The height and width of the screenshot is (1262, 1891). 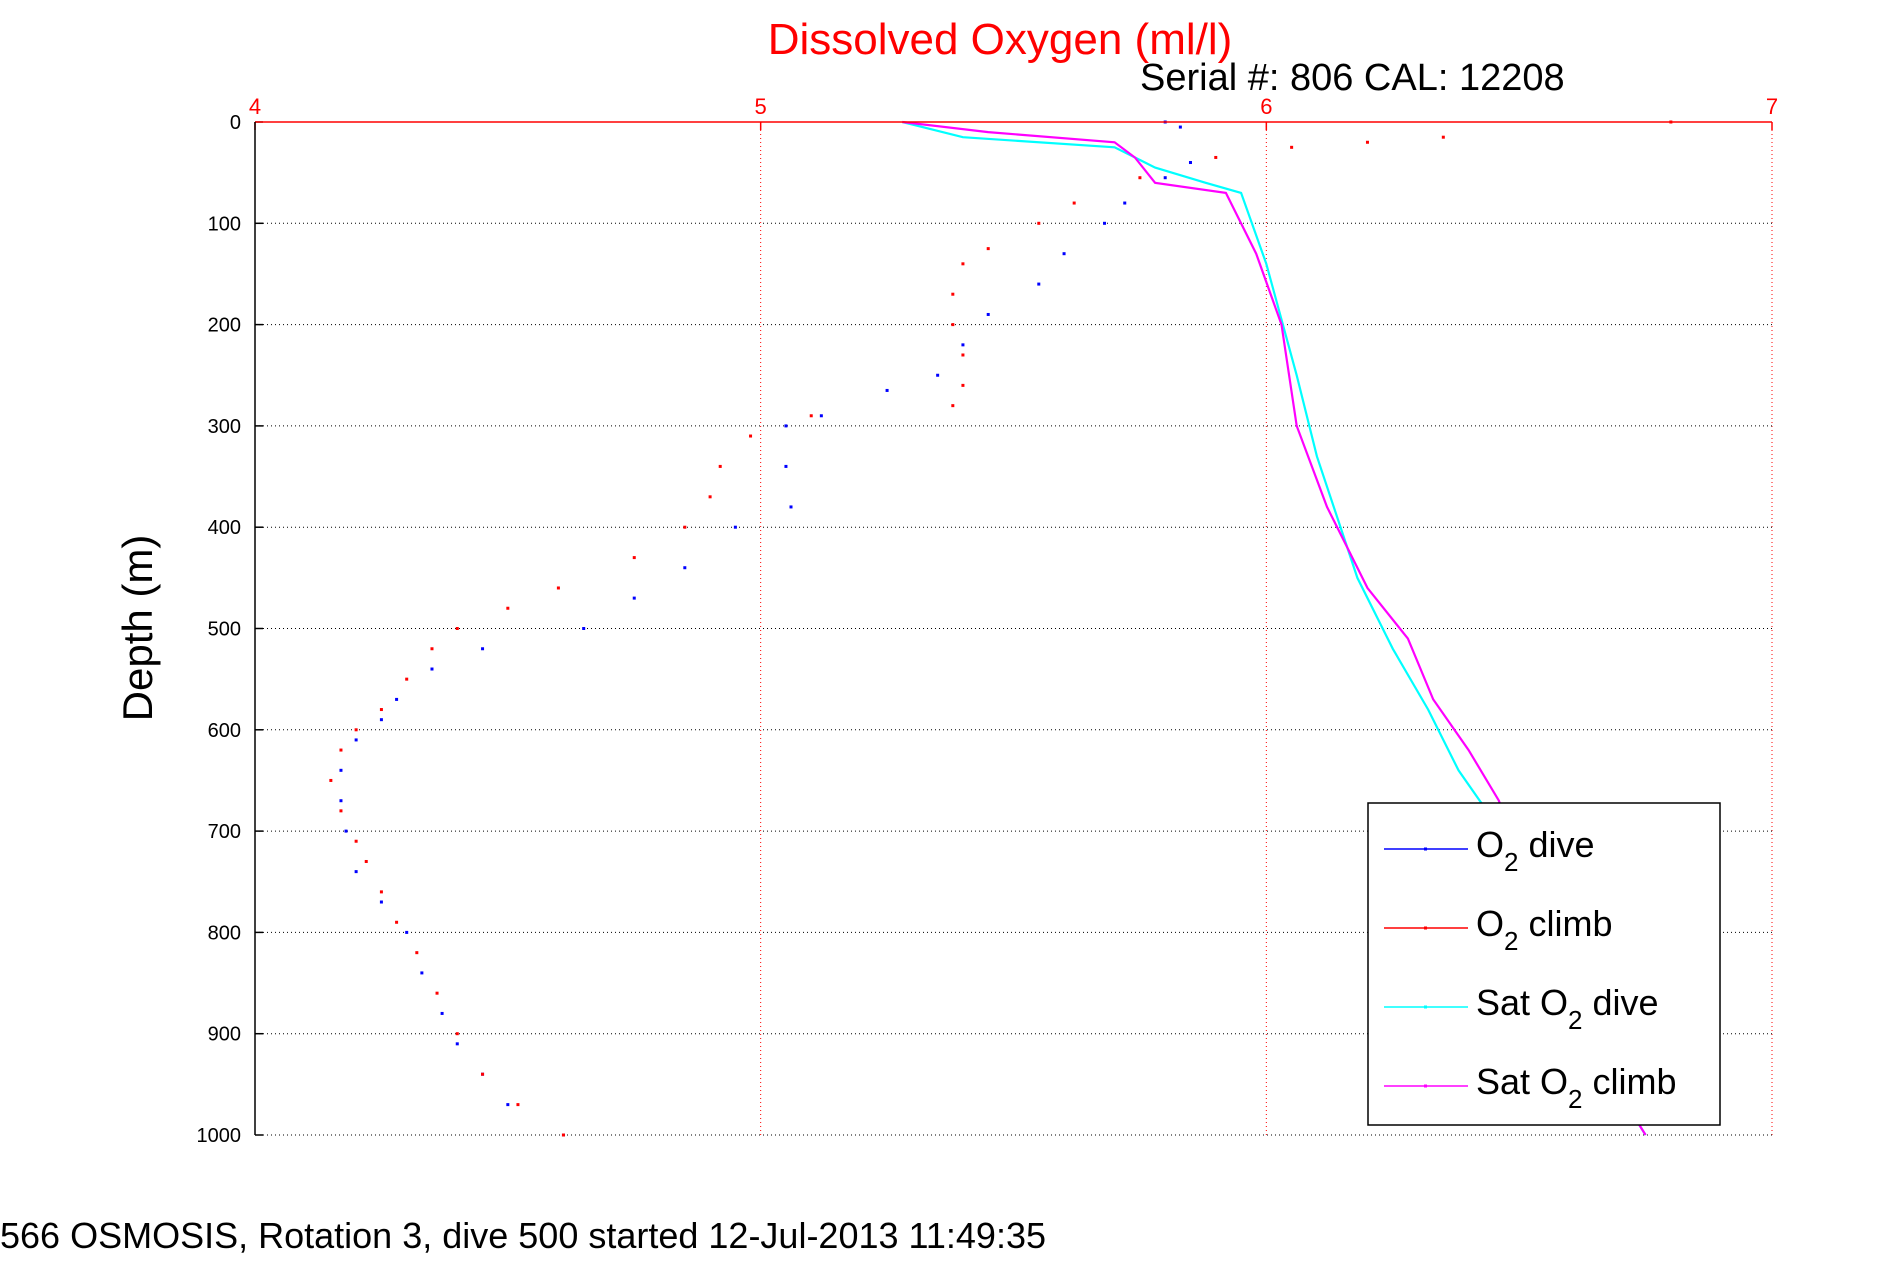 I want to click on y-tick-label: 800, so click(x=224, y=933).